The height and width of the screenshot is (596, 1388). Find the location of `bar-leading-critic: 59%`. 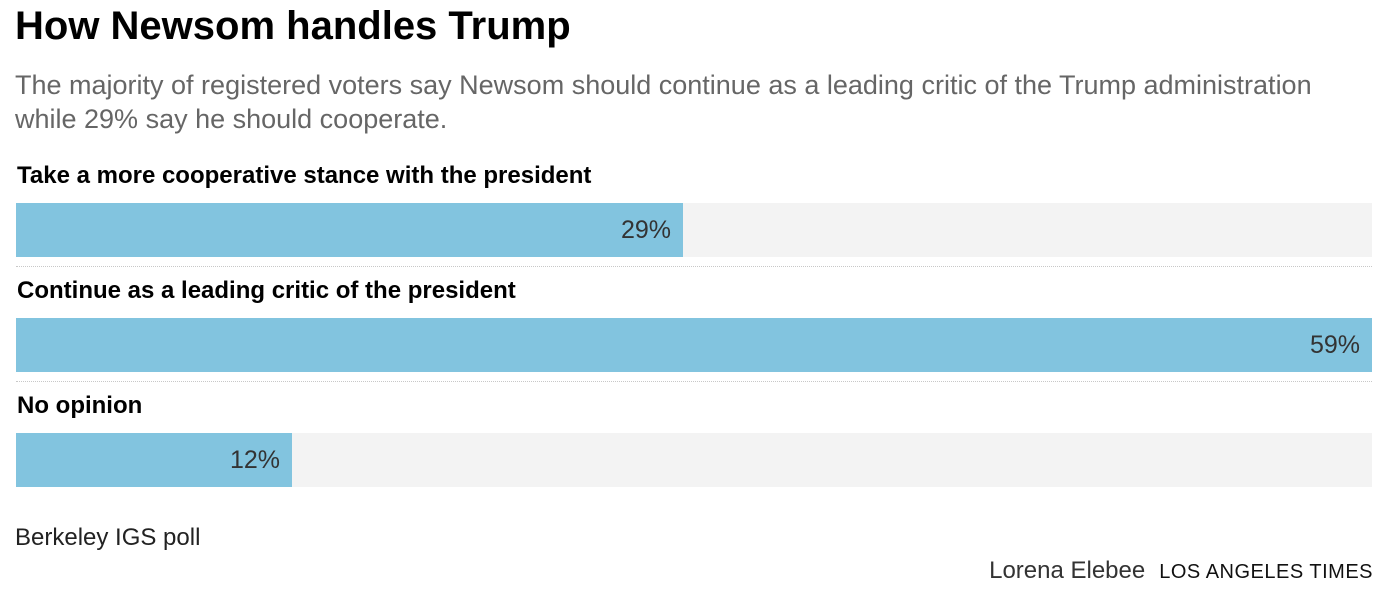

bar-leading-critic: 59% is located at coordinates (694, 345).